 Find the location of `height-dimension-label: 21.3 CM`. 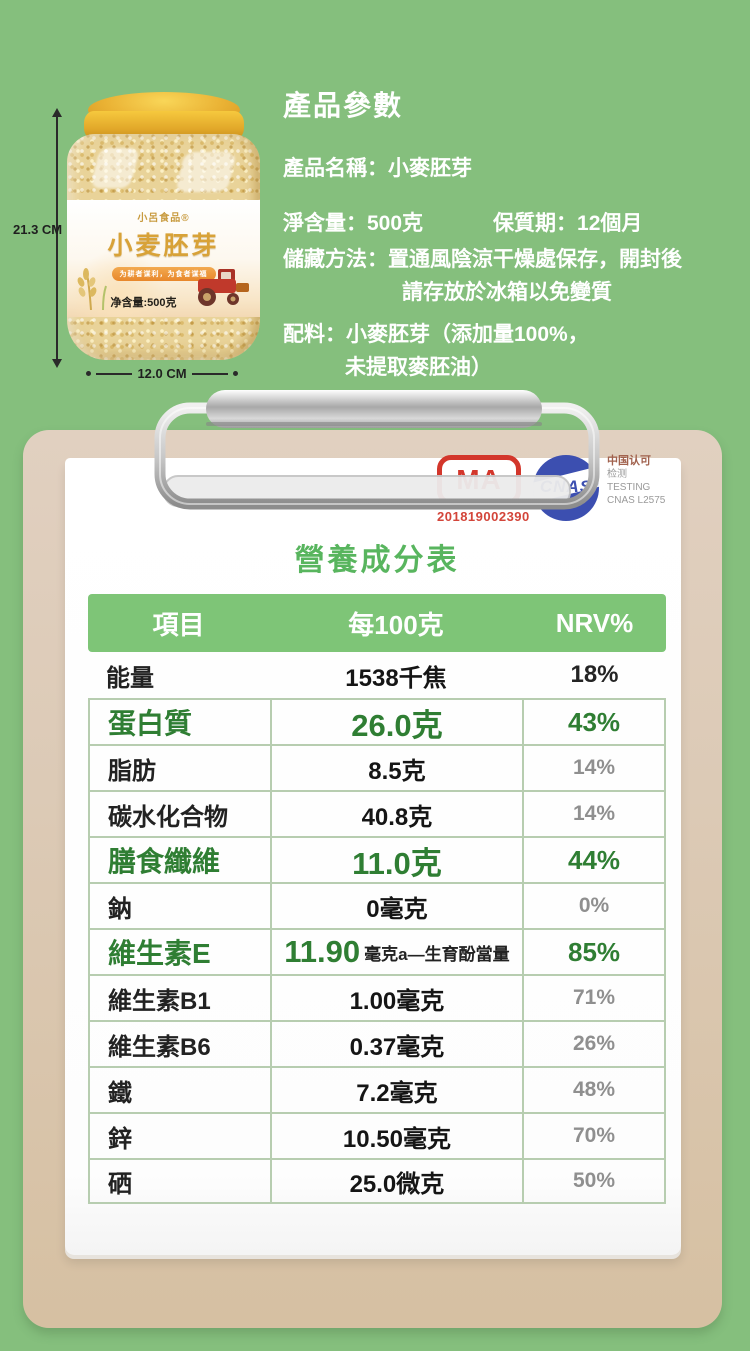

height-dimension-label: 21.3 CM is located at coordinates (38, 229).